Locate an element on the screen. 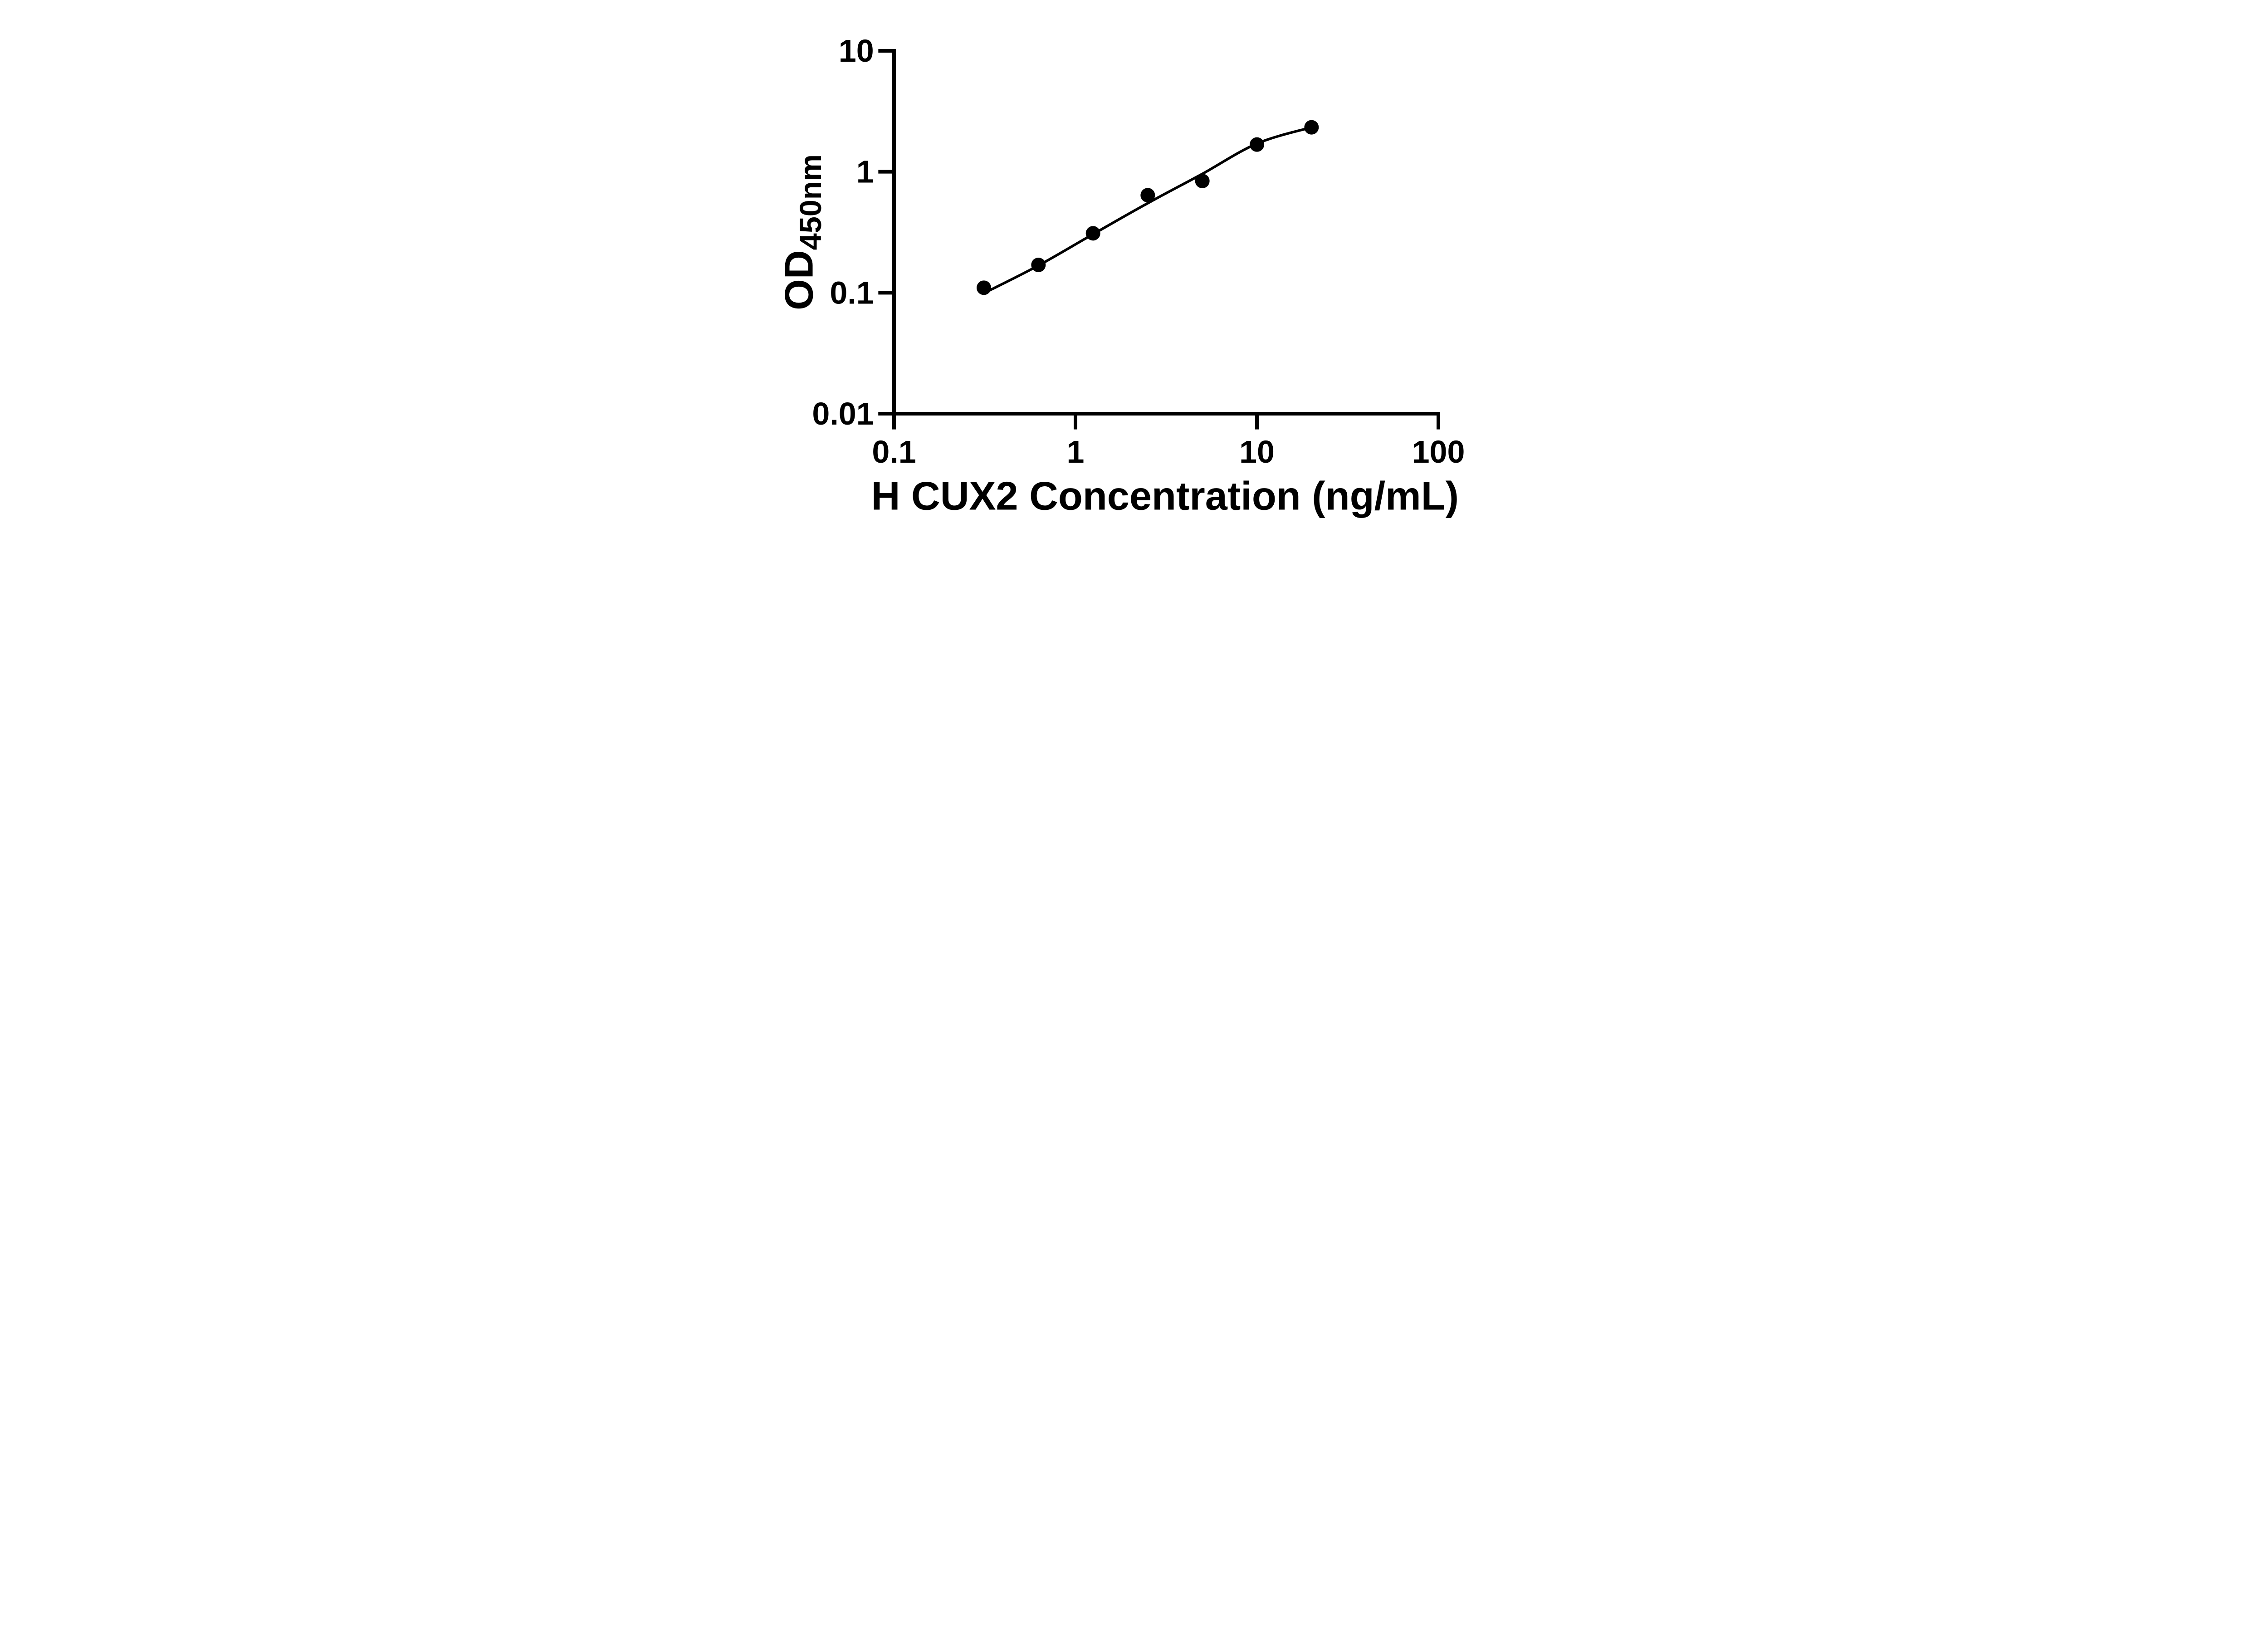 This screenshot has height=1633, width=2268. y-tick-label: 0.1 is located at coordinates (852, 292).